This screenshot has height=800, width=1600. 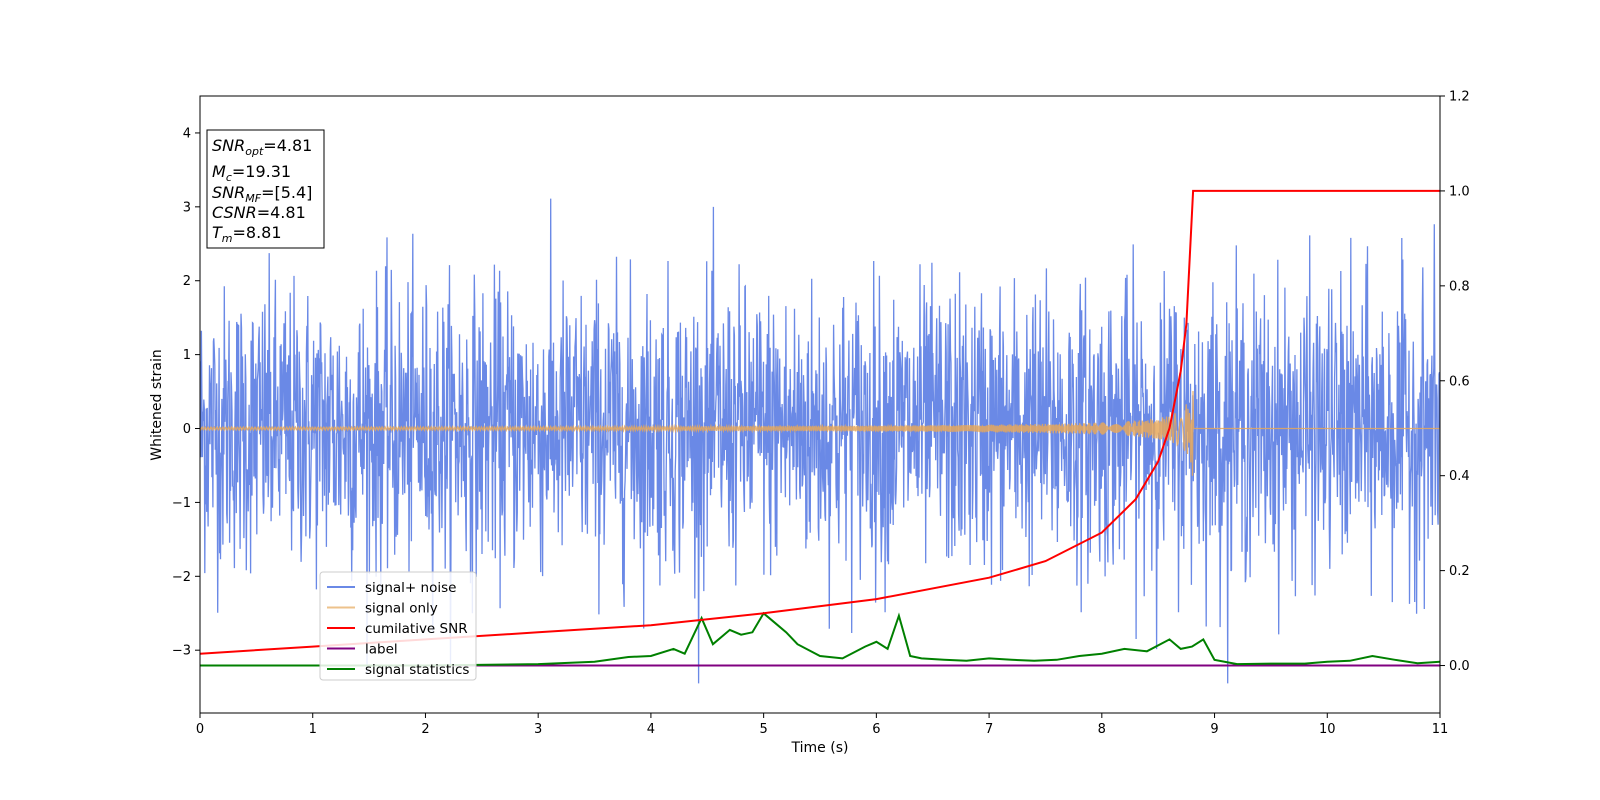 What do you see at coordinates (262, 147) in the screenshot?
I see `annotation-line: SNRopt=4.81` at bounding box center [262, 147].